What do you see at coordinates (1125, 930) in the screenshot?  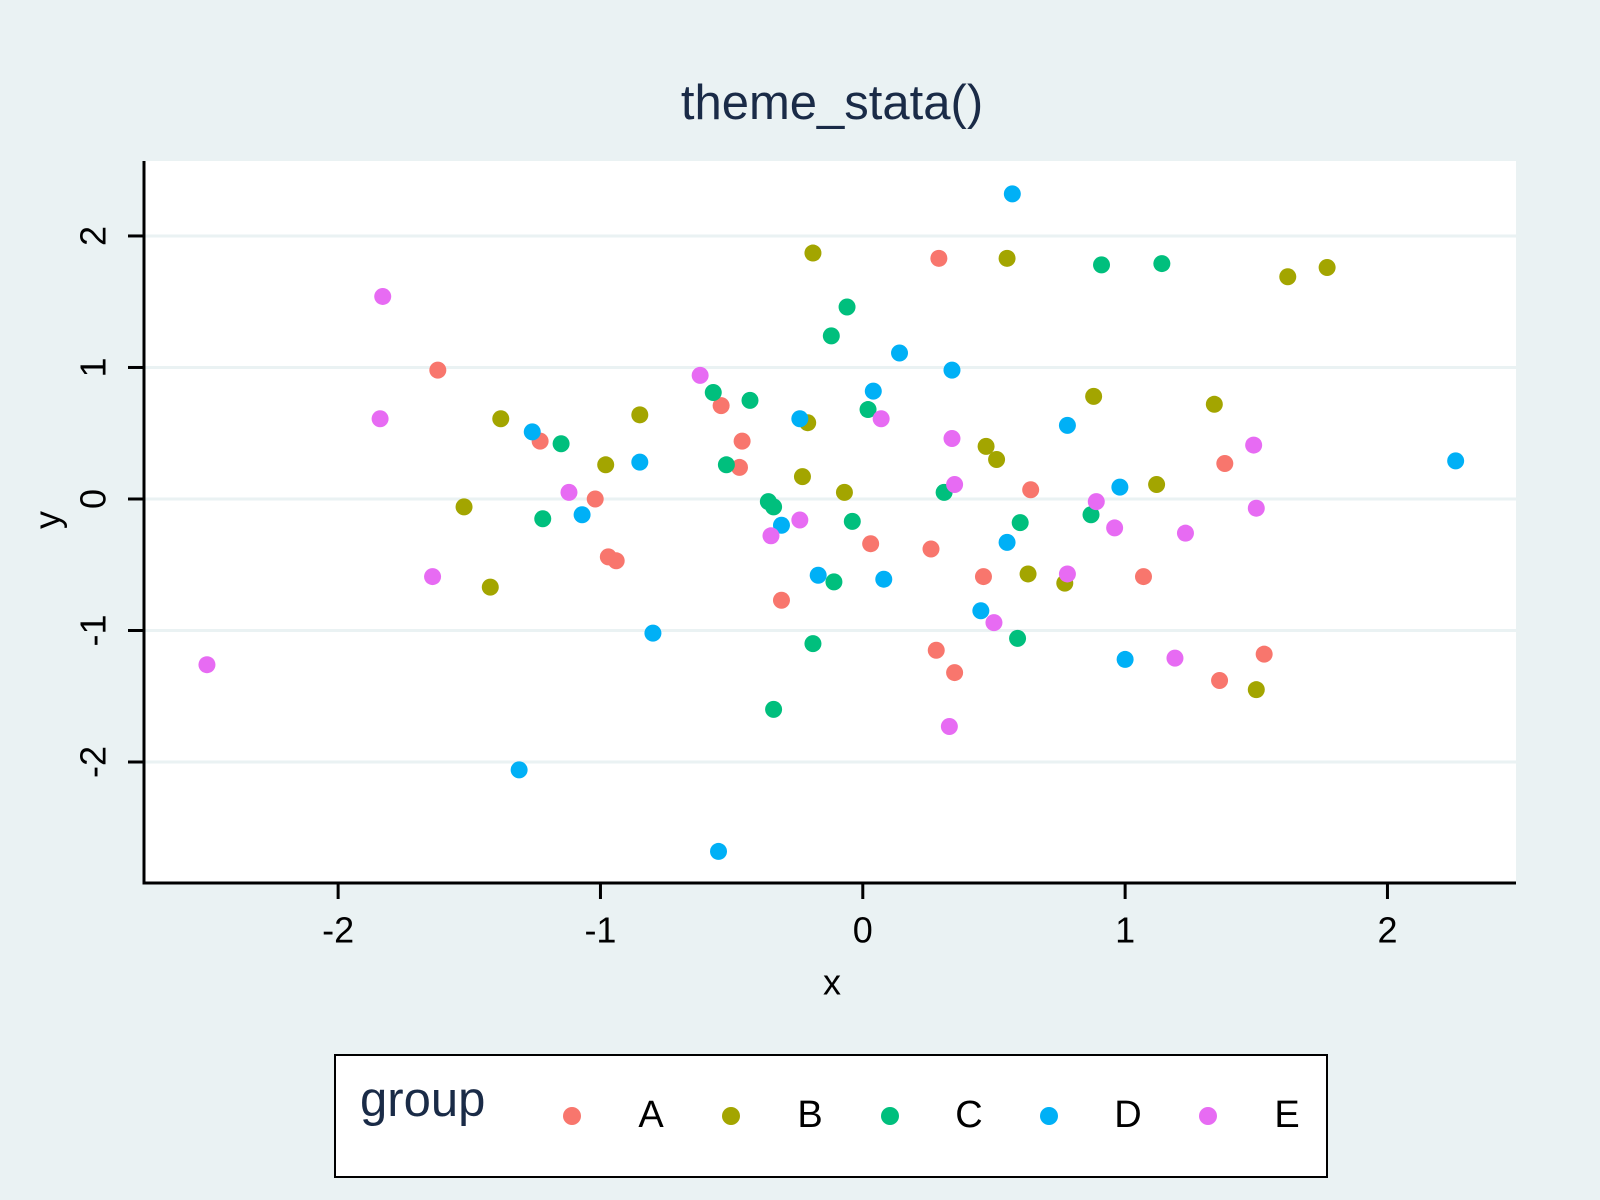 I see `x-tick-label: 1` at bounding box center [1125, 930].